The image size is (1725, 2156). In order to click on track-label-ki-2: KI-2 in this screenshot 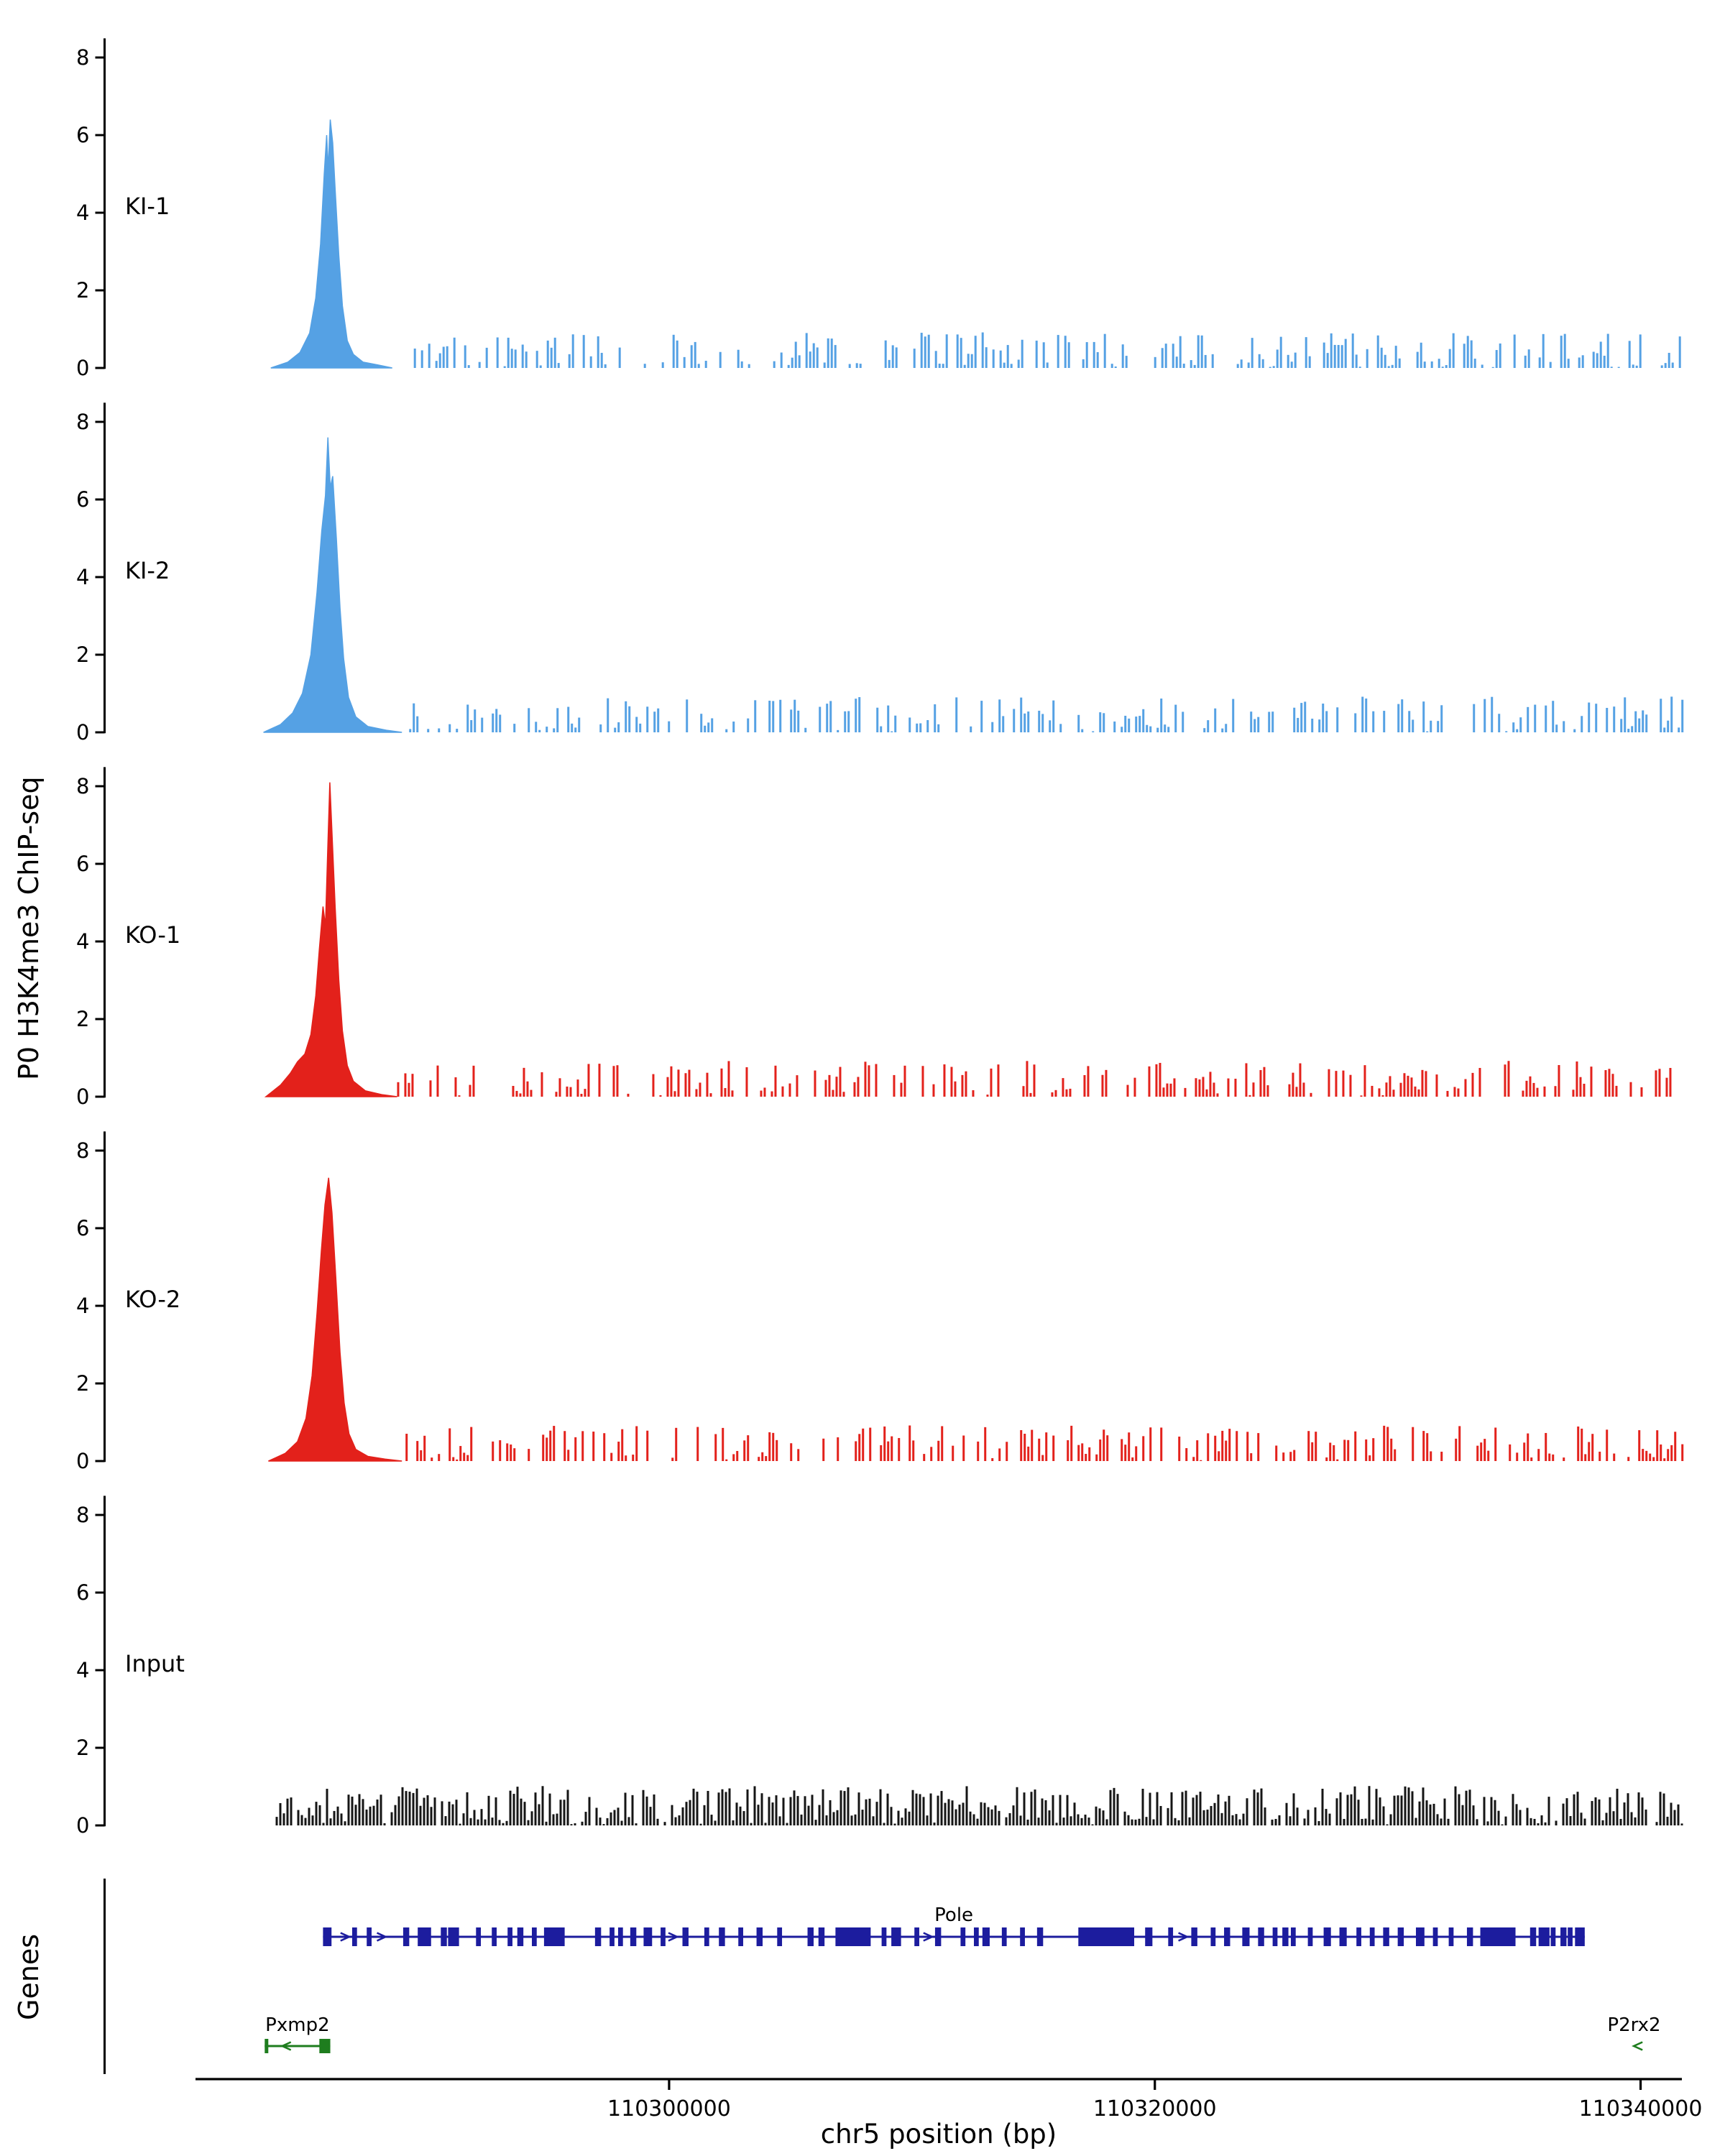, I will do `click(147, 570)`.